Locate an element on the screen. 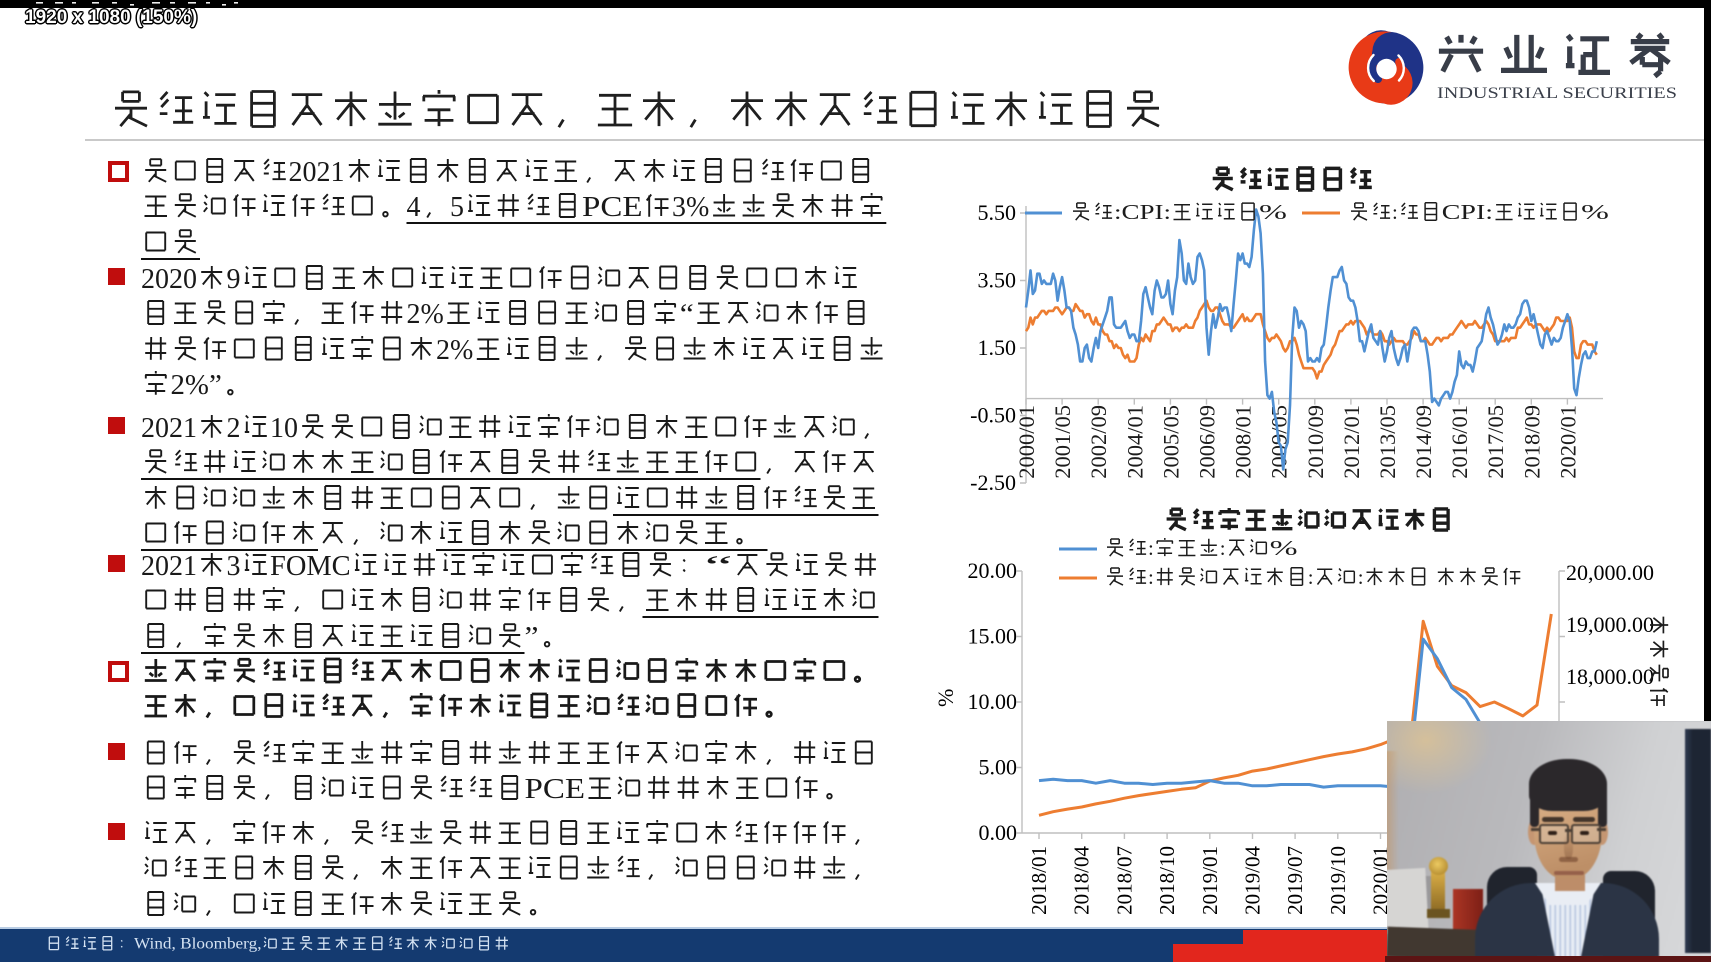 The width and height of the screenshot is (1711, 962). svg-text: 2019/04 is located at coordinates (1253, 880).